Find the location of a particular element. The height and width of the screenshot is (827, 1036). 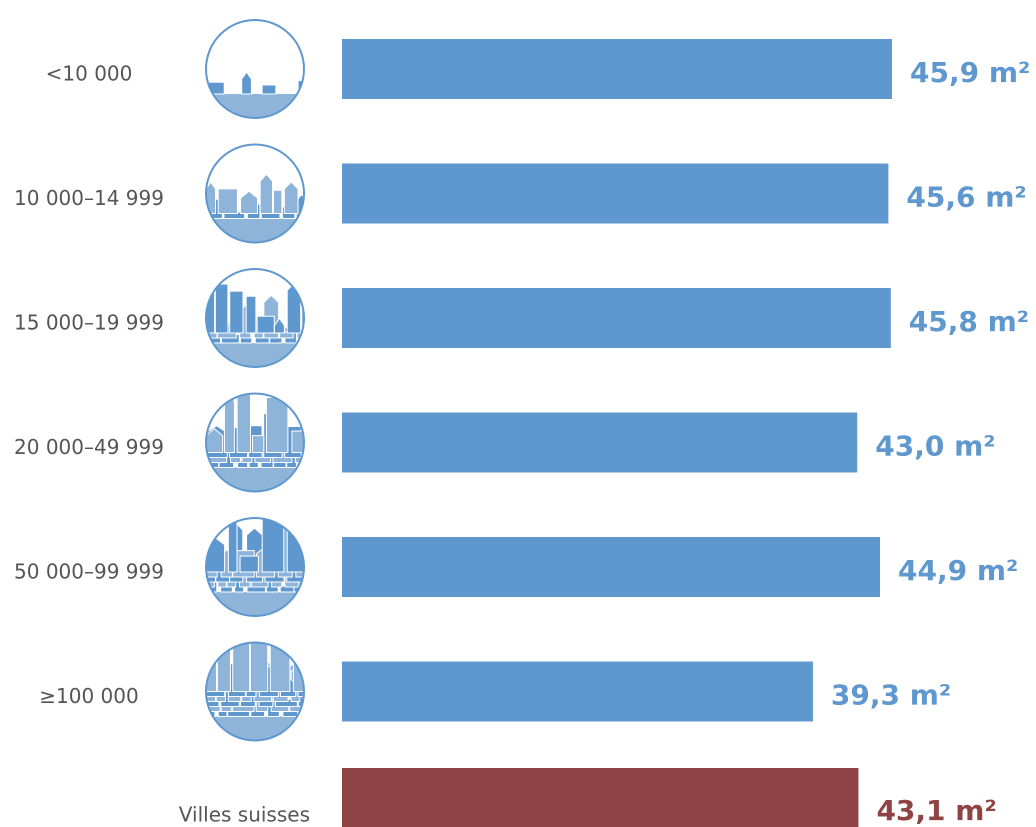

value-label: 43,1 m² is located at coordinates (936, 810).